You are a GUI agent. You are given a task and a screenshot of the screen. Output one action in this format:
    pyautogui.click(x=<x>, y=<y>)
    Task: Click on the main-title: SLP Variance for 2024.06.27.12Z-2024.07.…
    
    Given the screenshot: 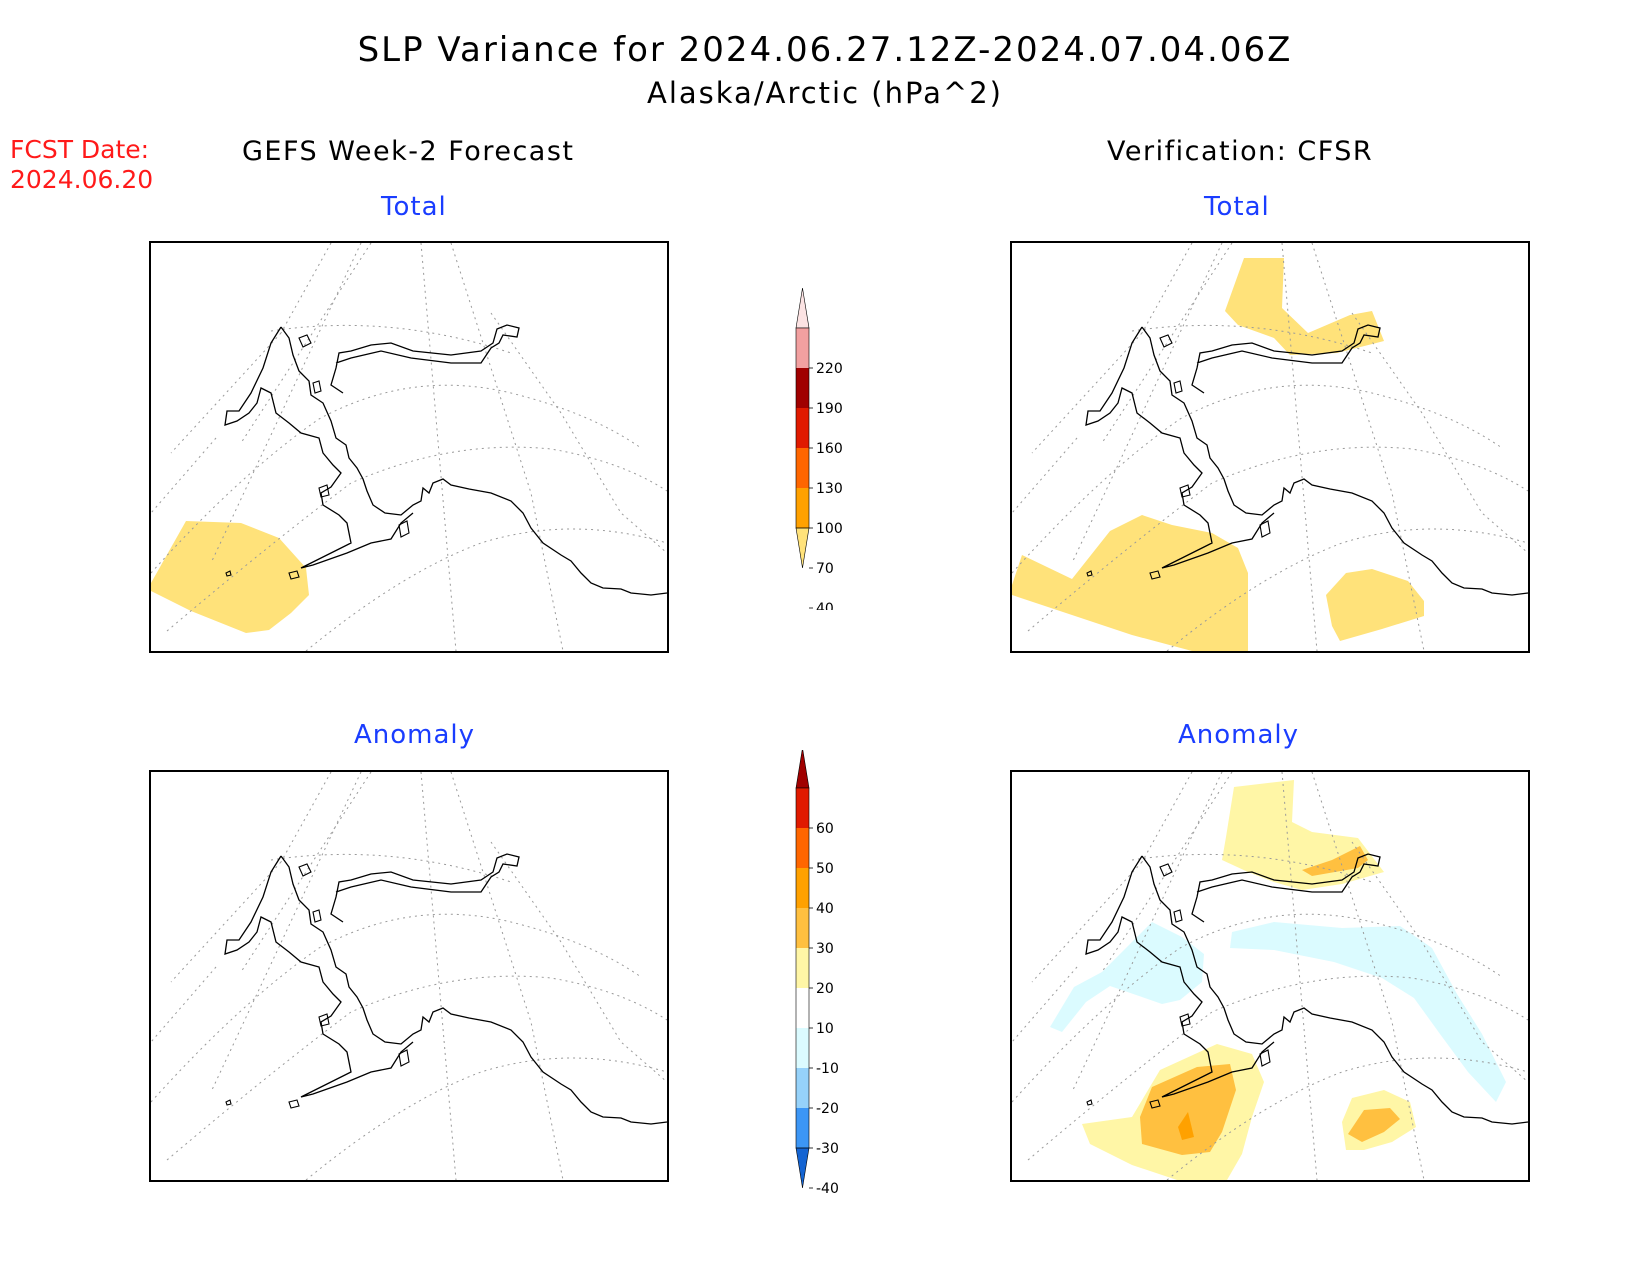 What is the action you would take?
    pyautogui.click(x=825, y=50)
    